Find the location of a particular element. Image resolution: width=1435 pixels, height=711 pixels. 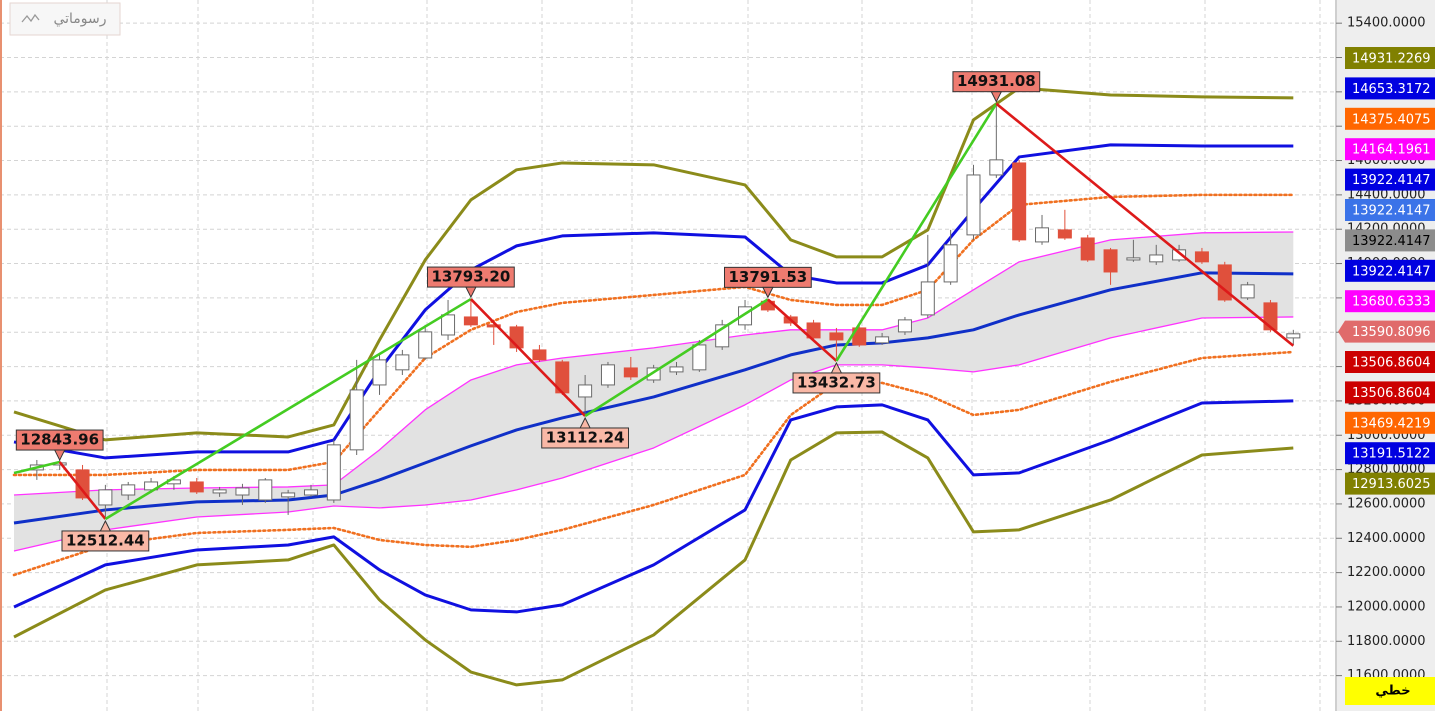

y-tick-label: 12400.0000 is located at coordinates (1386, 538).